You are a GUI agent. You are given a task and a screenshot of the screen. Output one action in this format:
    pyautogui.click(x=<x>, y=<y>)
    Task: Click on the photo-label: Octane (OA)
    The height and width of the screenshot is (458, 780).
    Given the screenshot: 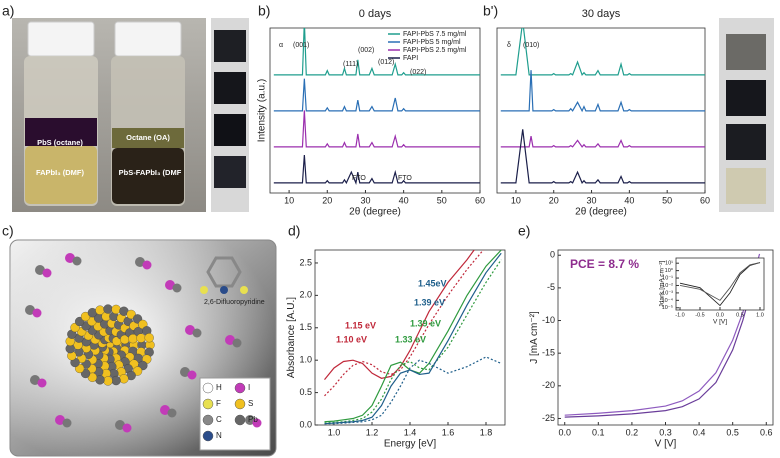 What is the action you would take?
    pyautogui.click(x=148, y=137)
    